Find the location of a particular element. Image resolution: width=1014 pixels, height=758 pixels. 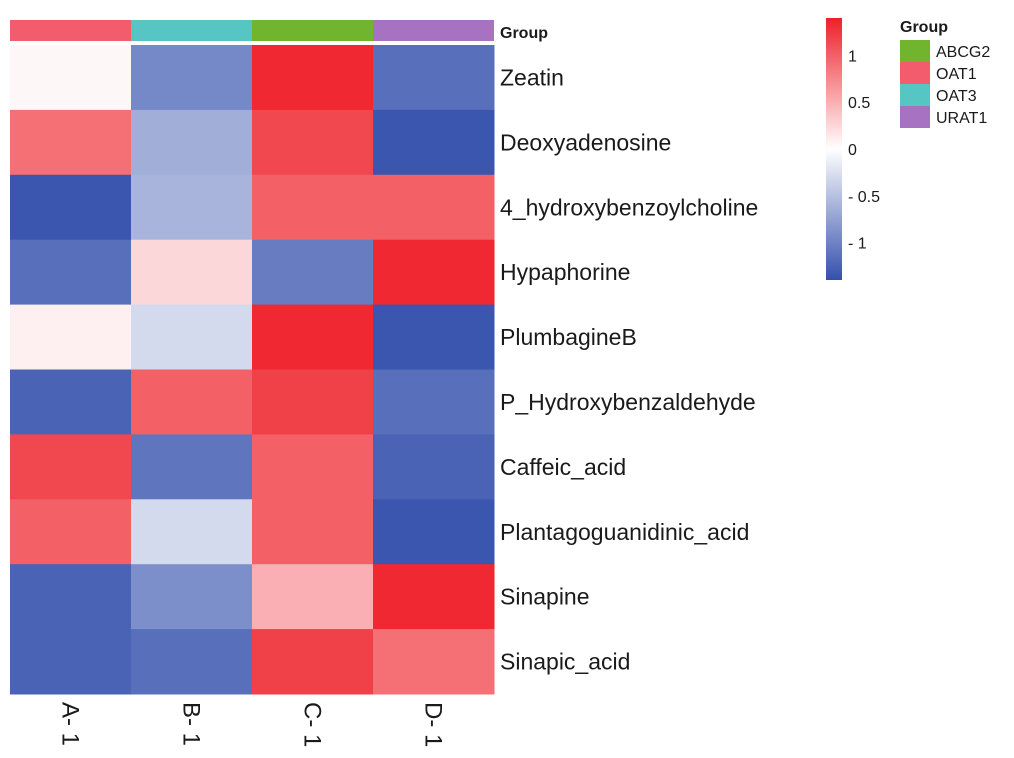

group-annotation-bar is located at coordinates (252, 30).